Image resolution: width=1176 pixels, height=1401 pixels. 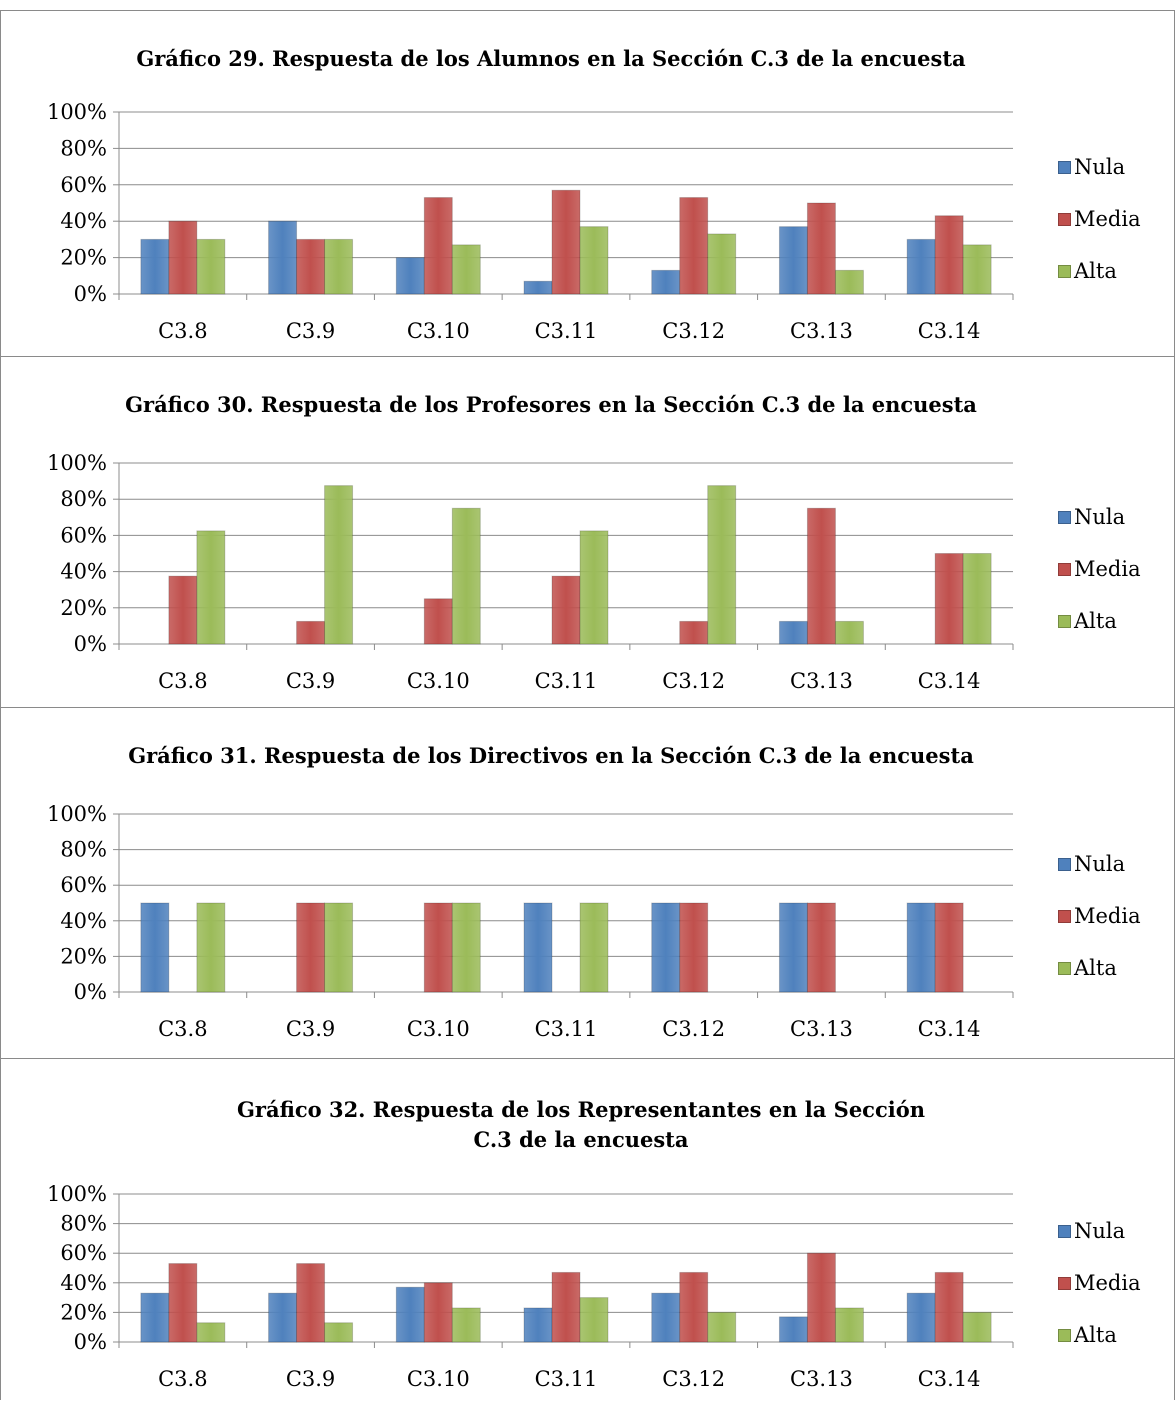 What do you see at coordinates (1091, 1232) in the screenshot?
I see `legend-item-nula: Nula` at bounding box center [1091, 1232].